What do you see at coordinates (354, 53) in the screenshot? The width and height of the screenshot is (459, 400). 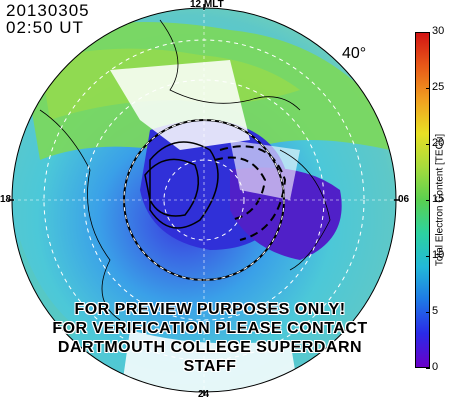 I see `latitude-label: 40°` at bounding box center [354, 53].